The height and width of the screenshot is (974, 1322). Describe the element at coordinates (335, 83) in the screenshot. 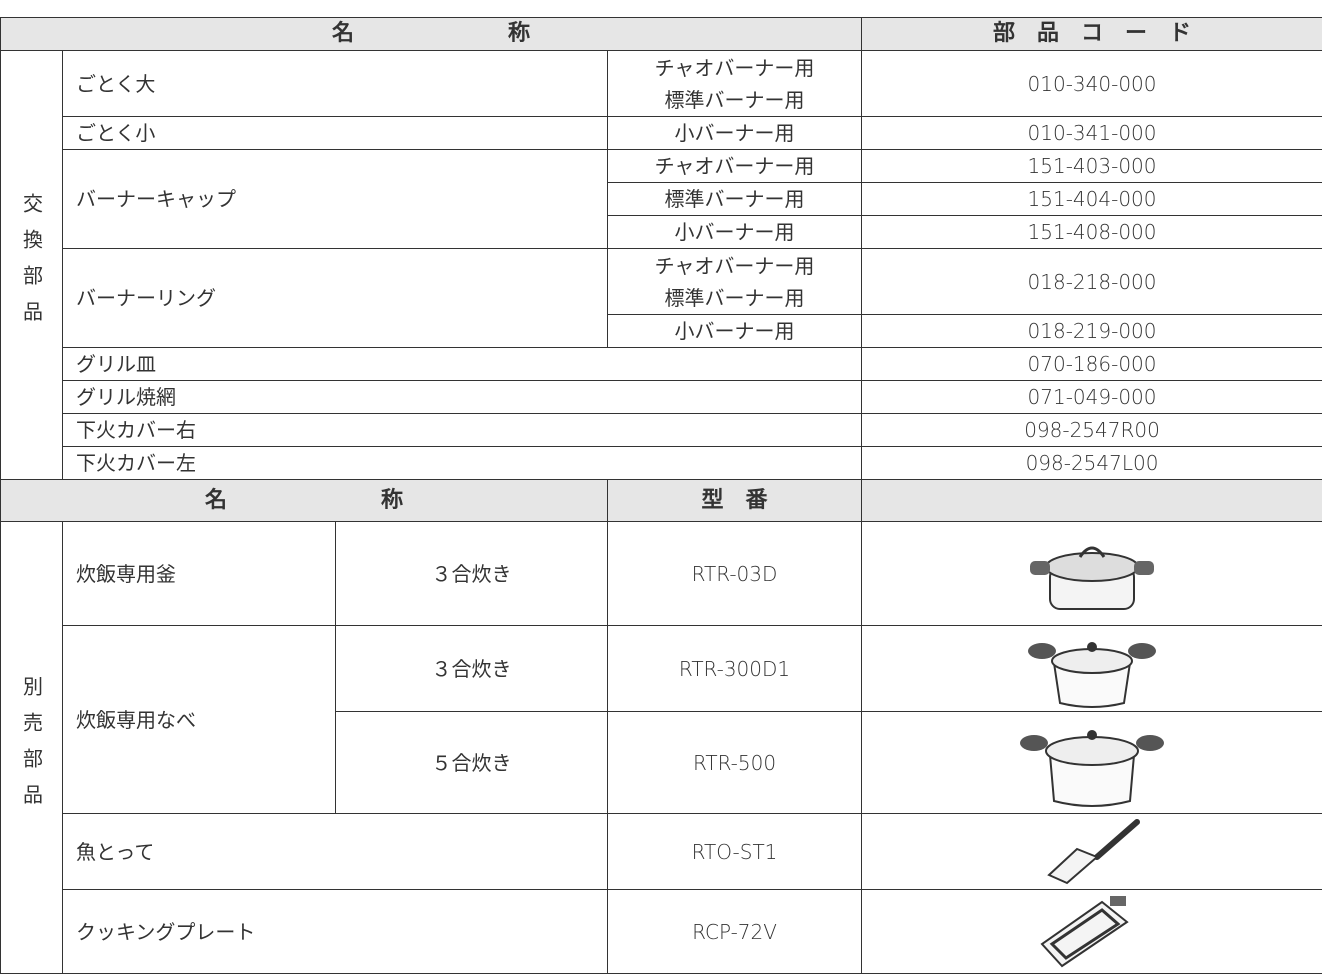

I see `part-name: ごとく大` at that location.